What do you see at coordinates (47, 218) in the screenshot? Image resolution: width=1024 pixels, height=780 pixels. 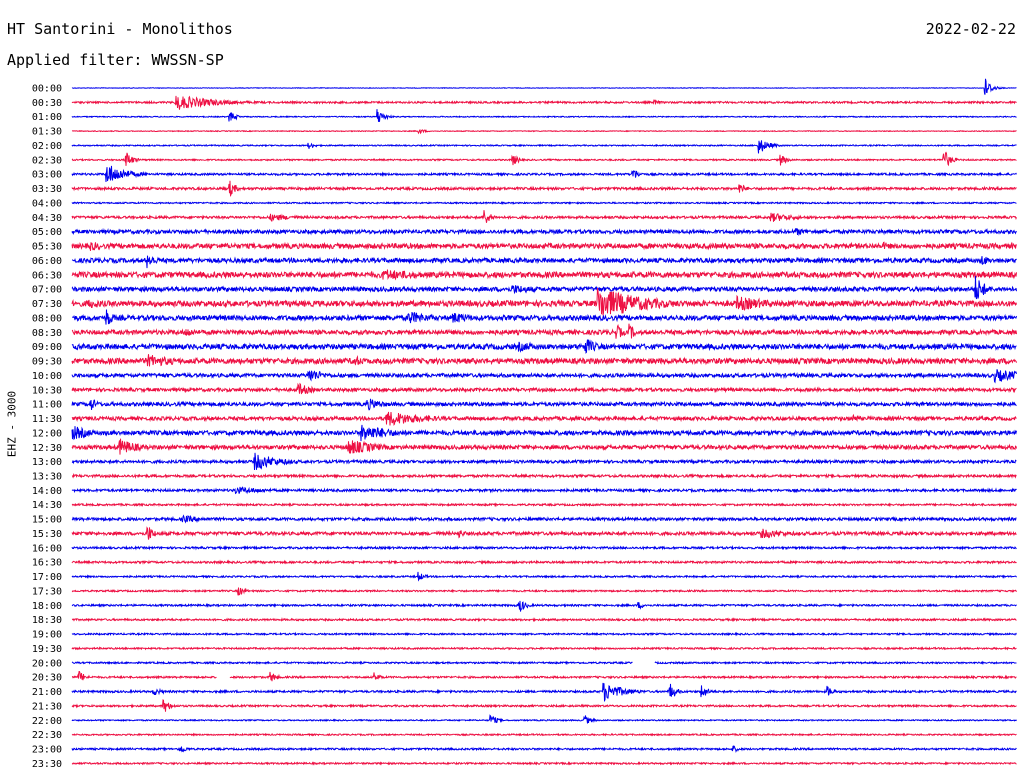 I see `time-label: 04:30` at bounding box center [47, 218].